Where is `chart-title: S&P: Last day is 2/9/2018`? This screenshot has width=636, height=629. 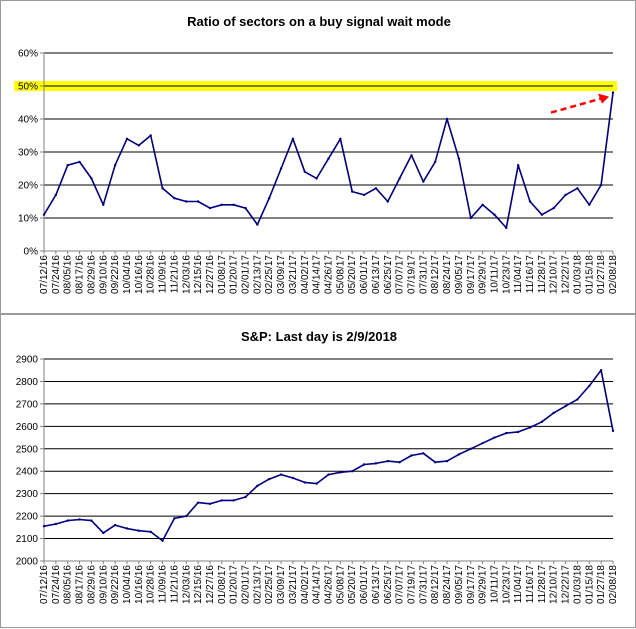
chart-title: S&P: Last day is 2/9/2018 is located at coordinates (319, 336).